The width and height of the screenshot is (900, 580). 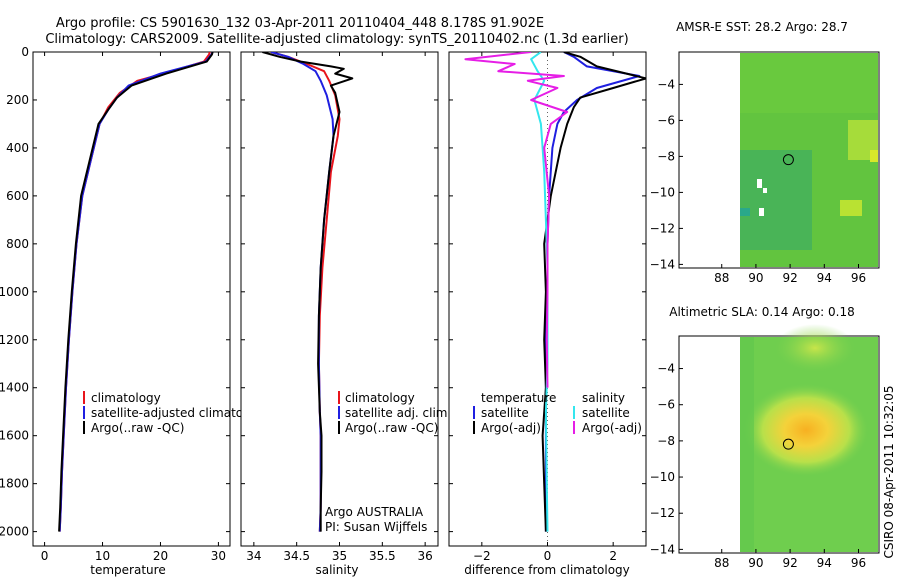 I want to click on argo-program-annotation: Argo AUSTRALIA, so click(x=374, y=512).